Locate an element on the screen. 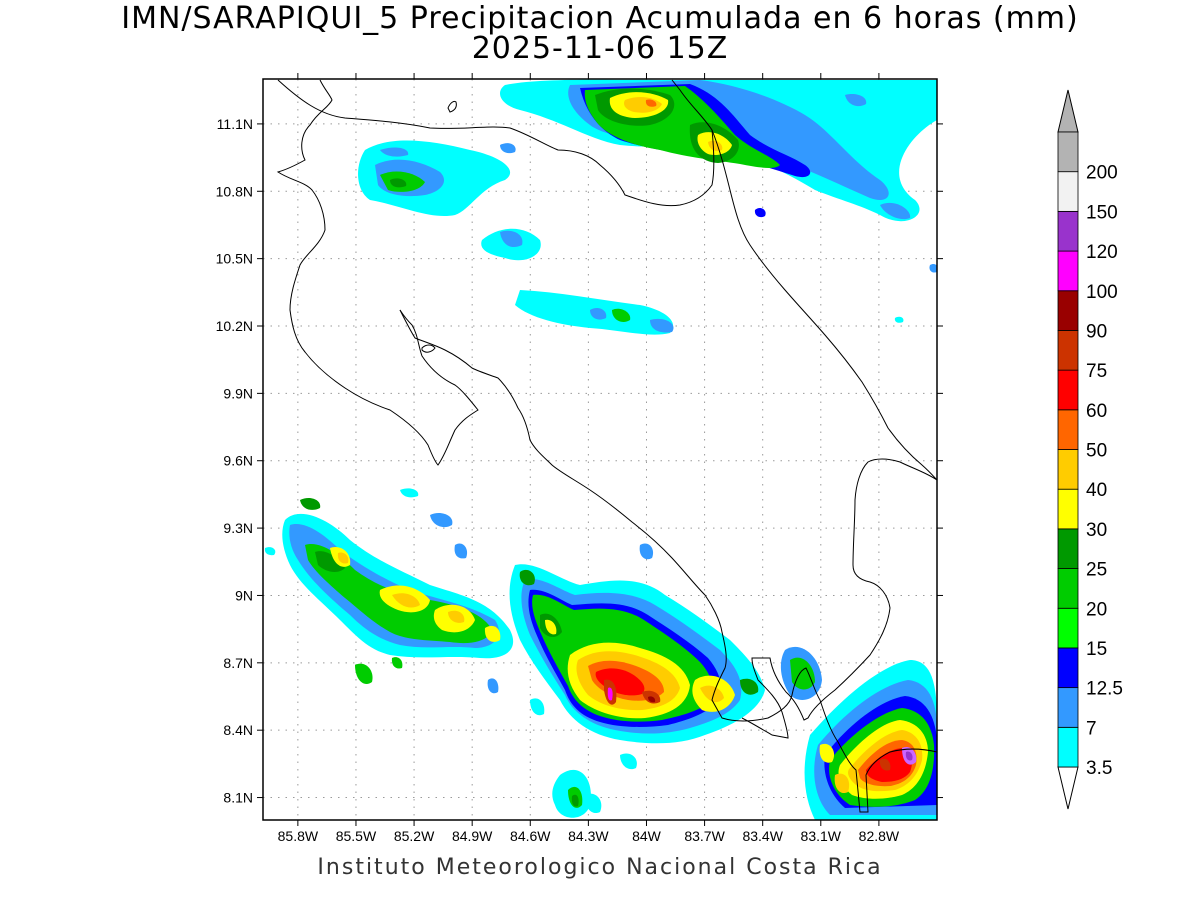  lon-tick-label: 85.5W is located at coordinates (356, 836).